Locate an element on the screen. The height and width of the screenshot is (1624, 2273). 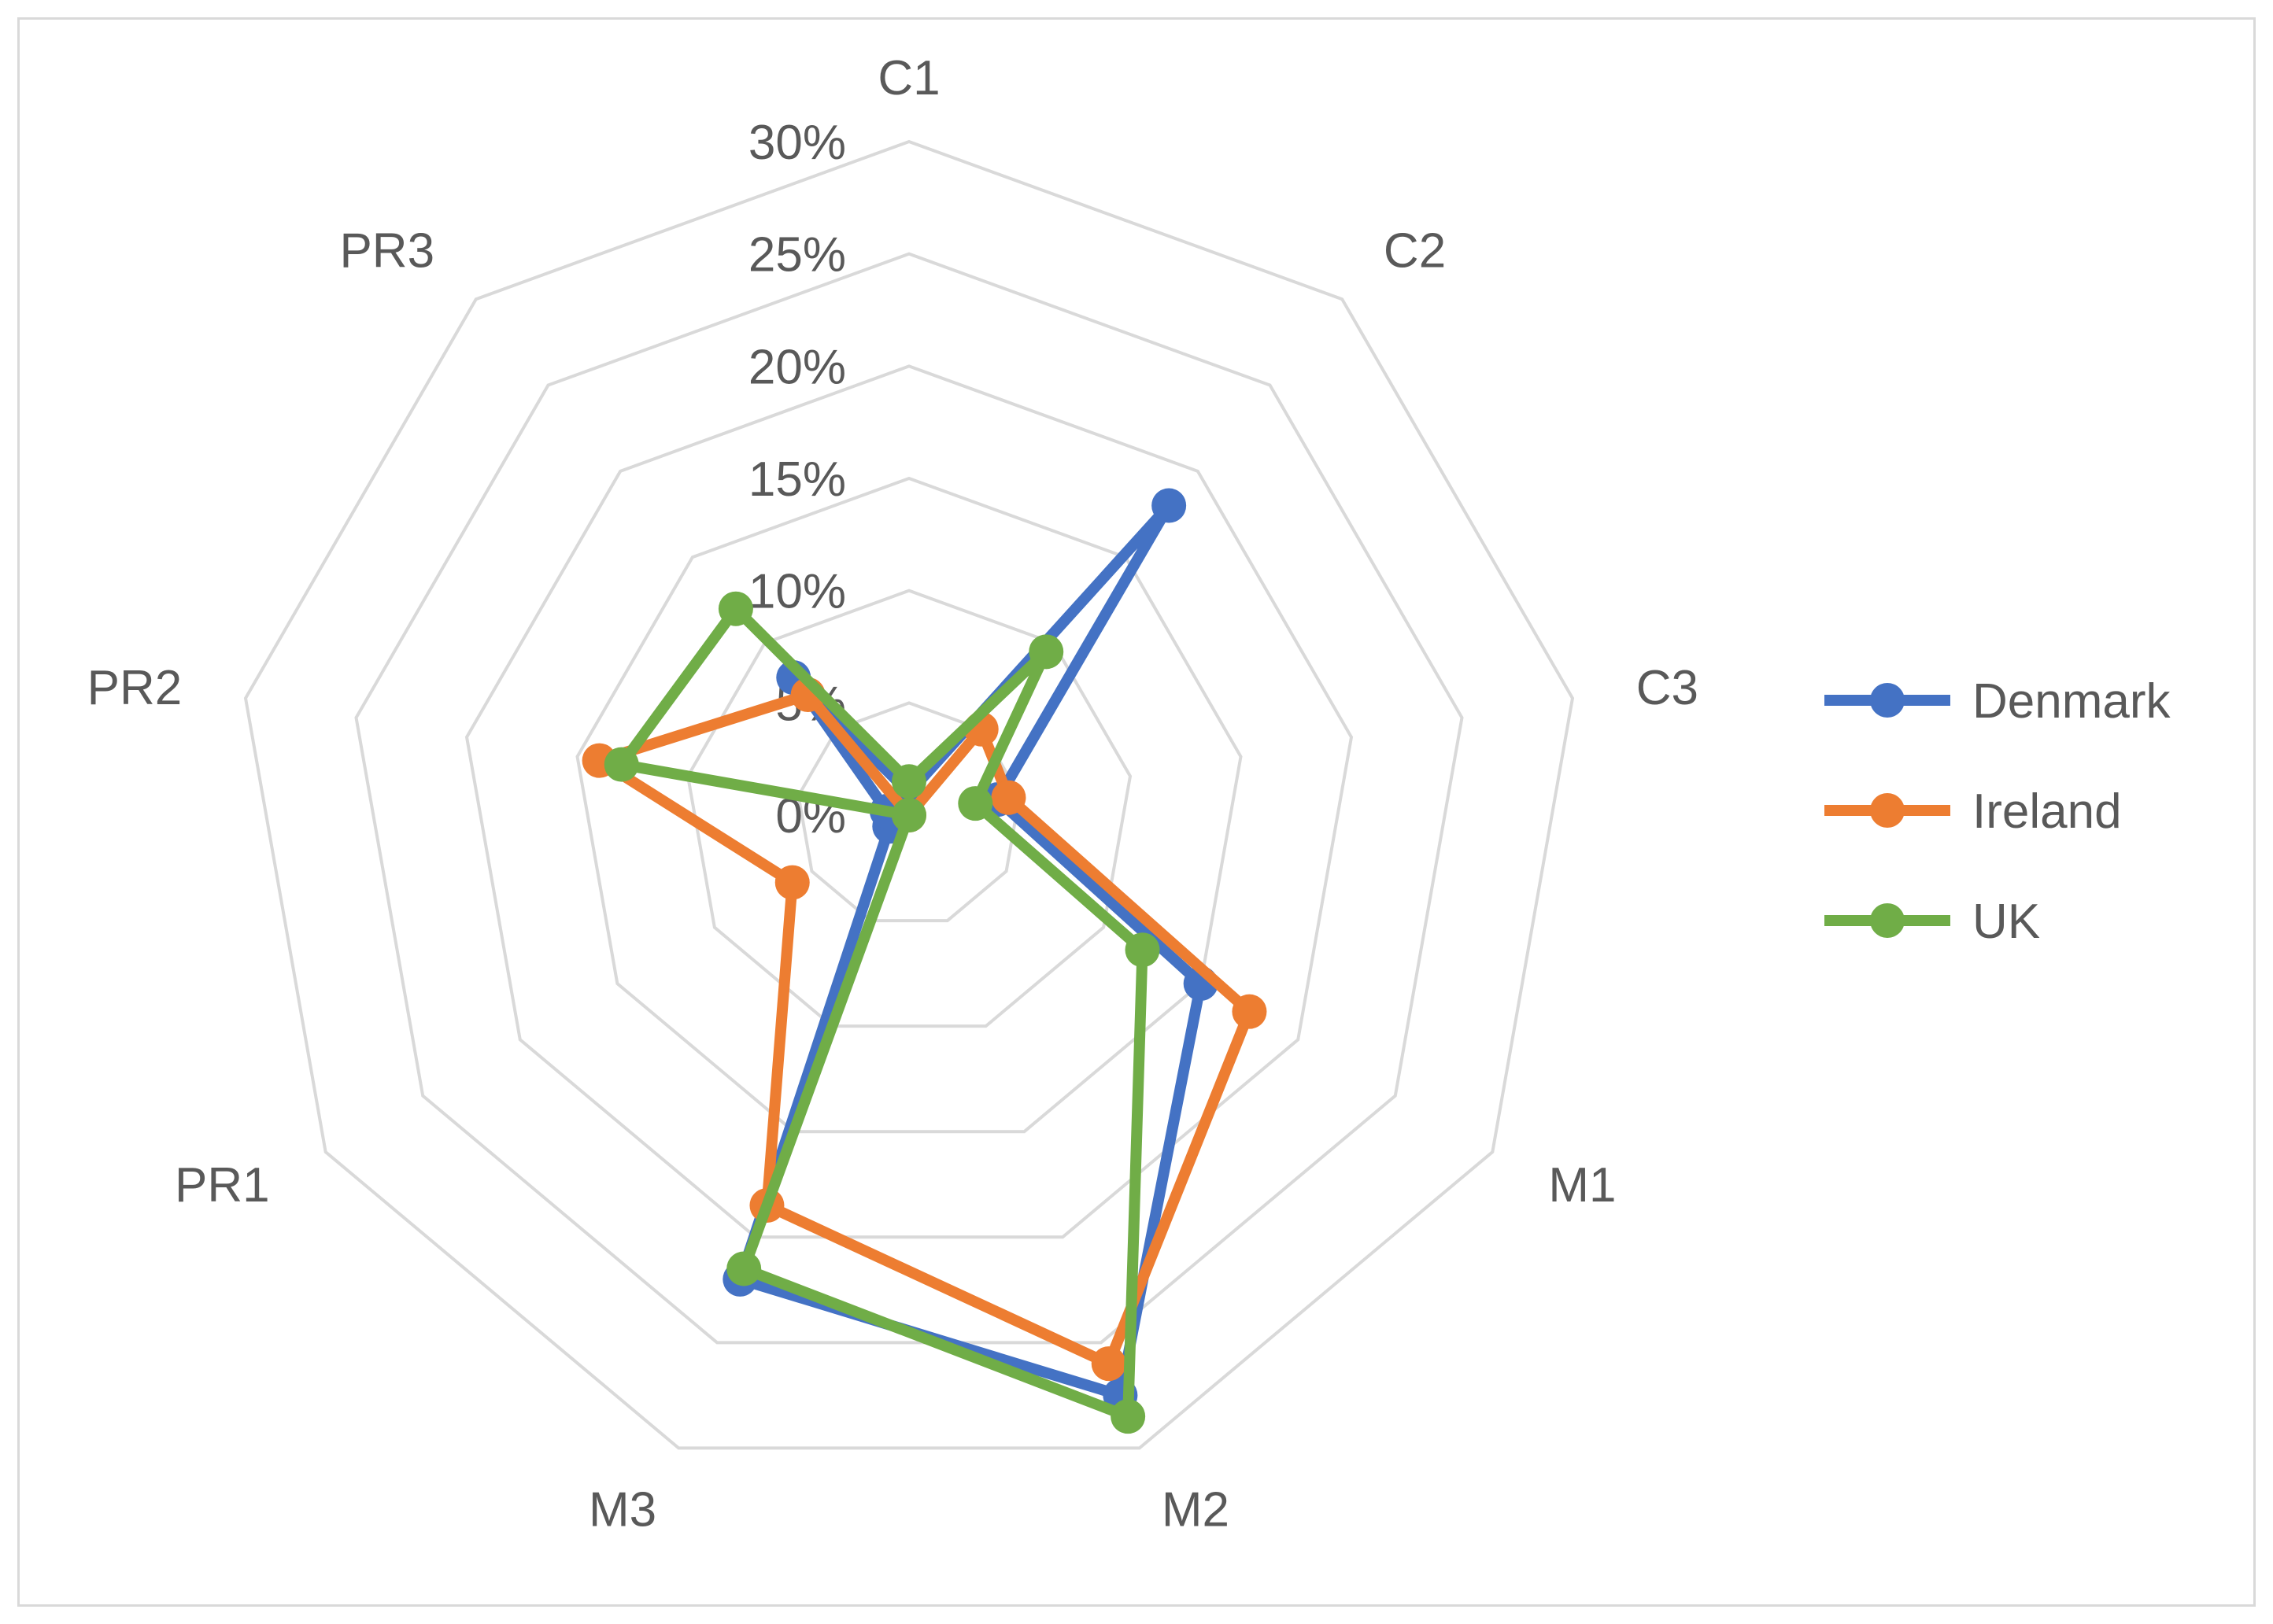
data-point-uk-m2 is located at coordinates (1128, 1416).